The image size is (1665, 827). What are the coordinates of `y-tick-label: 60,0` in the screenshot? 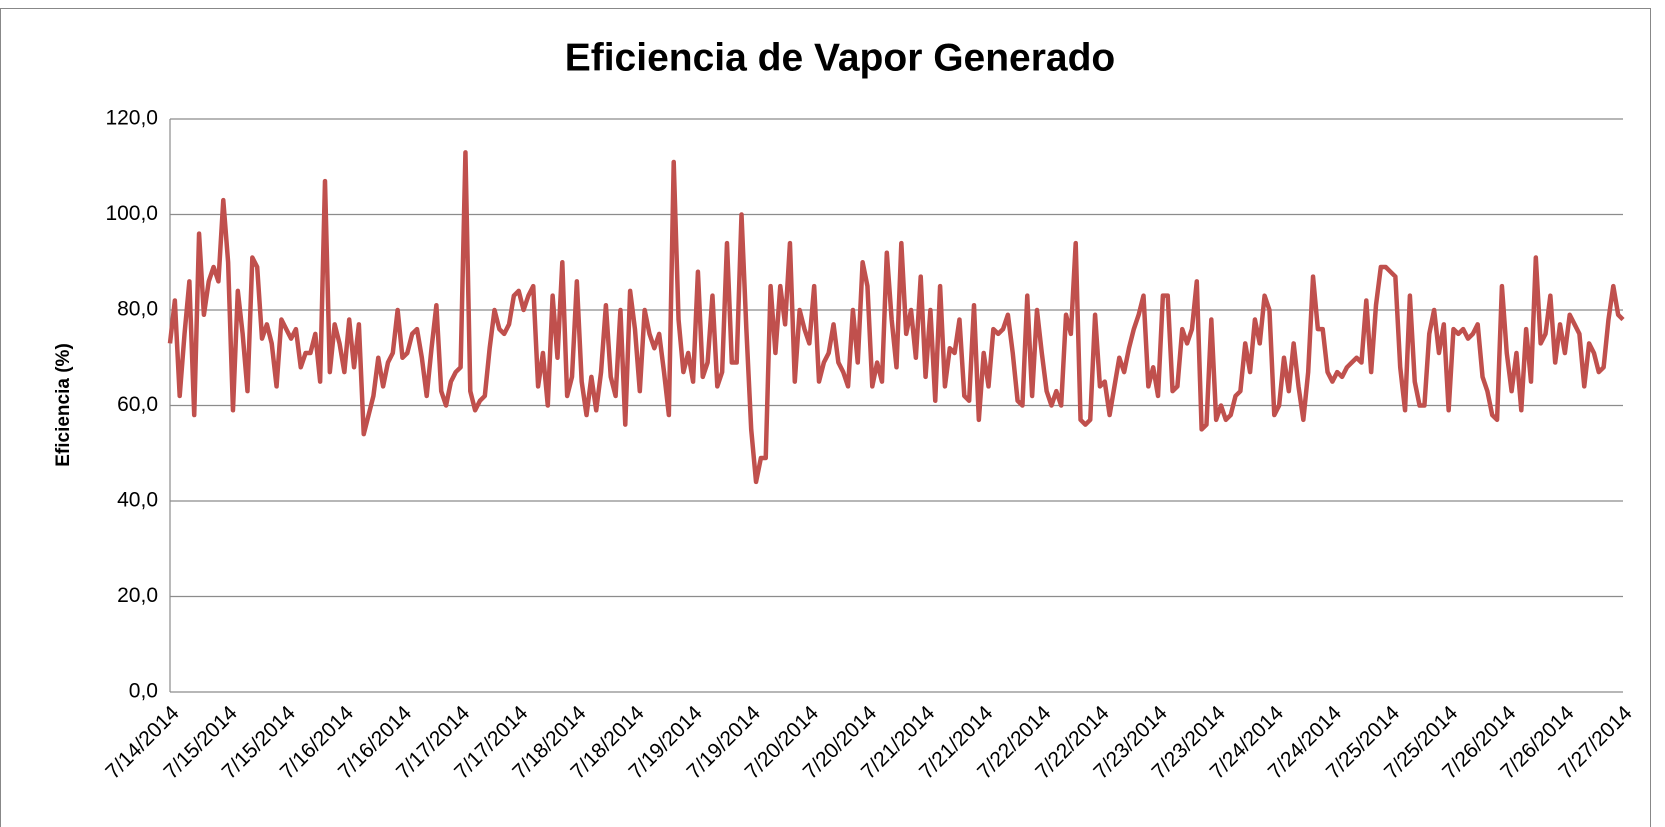 It's located at (137, 404).